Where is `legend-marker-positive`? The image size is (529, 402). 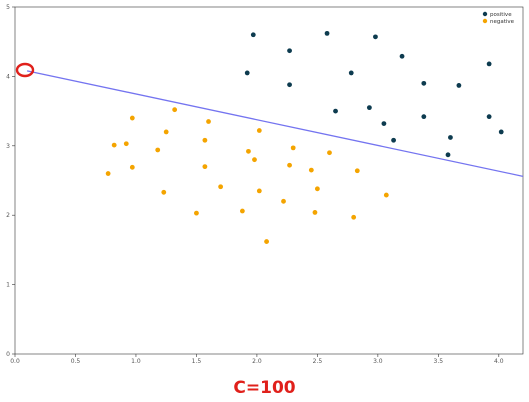 legend-marker-positive is located at coordinates (485, 14).